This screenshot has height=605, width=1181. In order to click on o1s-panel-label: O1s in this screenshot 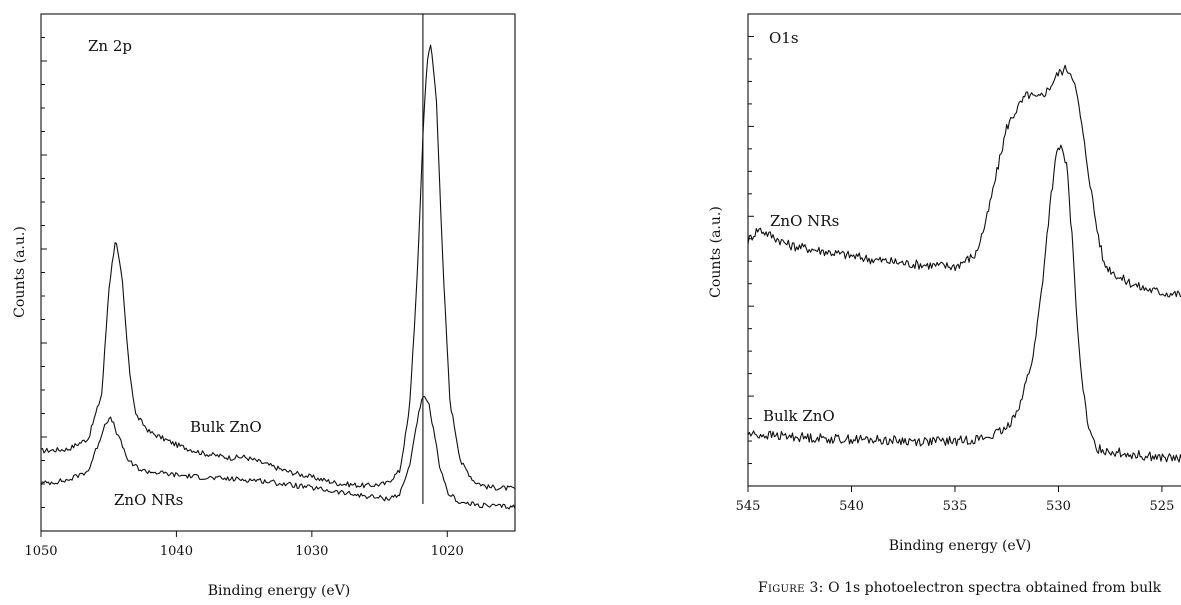, I will do `click(784, 38)`.